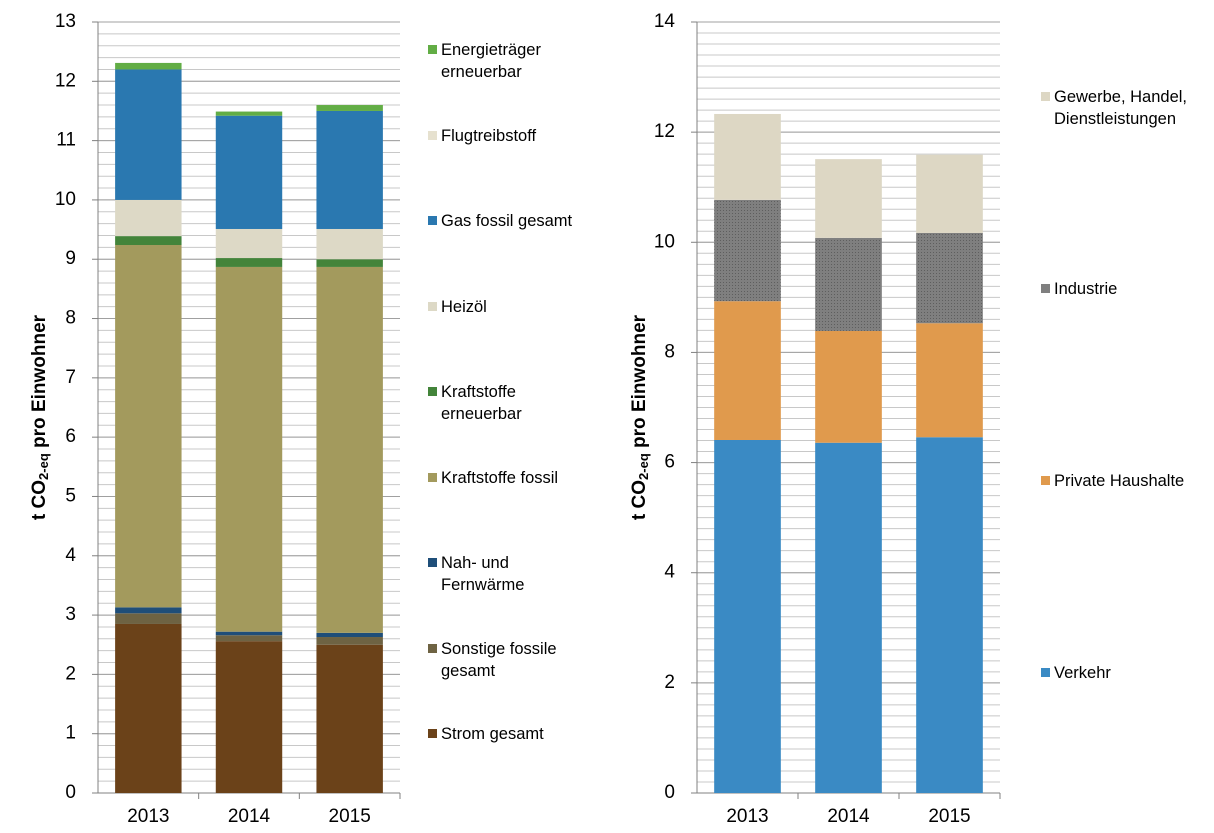 This screenshot has height=833, width=1214. I want to click on legend-label: Nah- und Fernwärme, so click(483, 574).